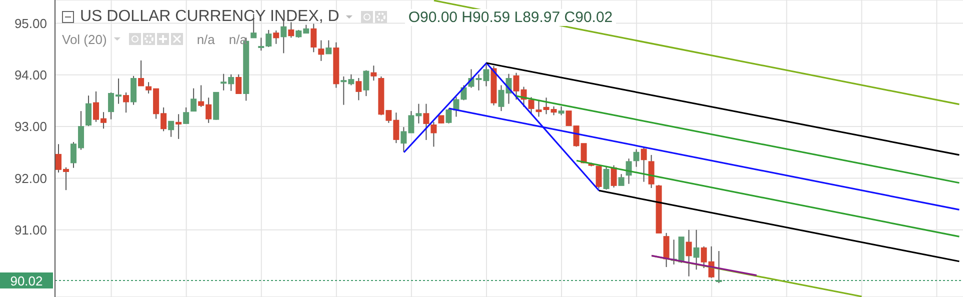  What do you see at coordinates (30, 75) in the screenshot?
I see `y-tick-label: 94.00` at bounding box center [30, 75].